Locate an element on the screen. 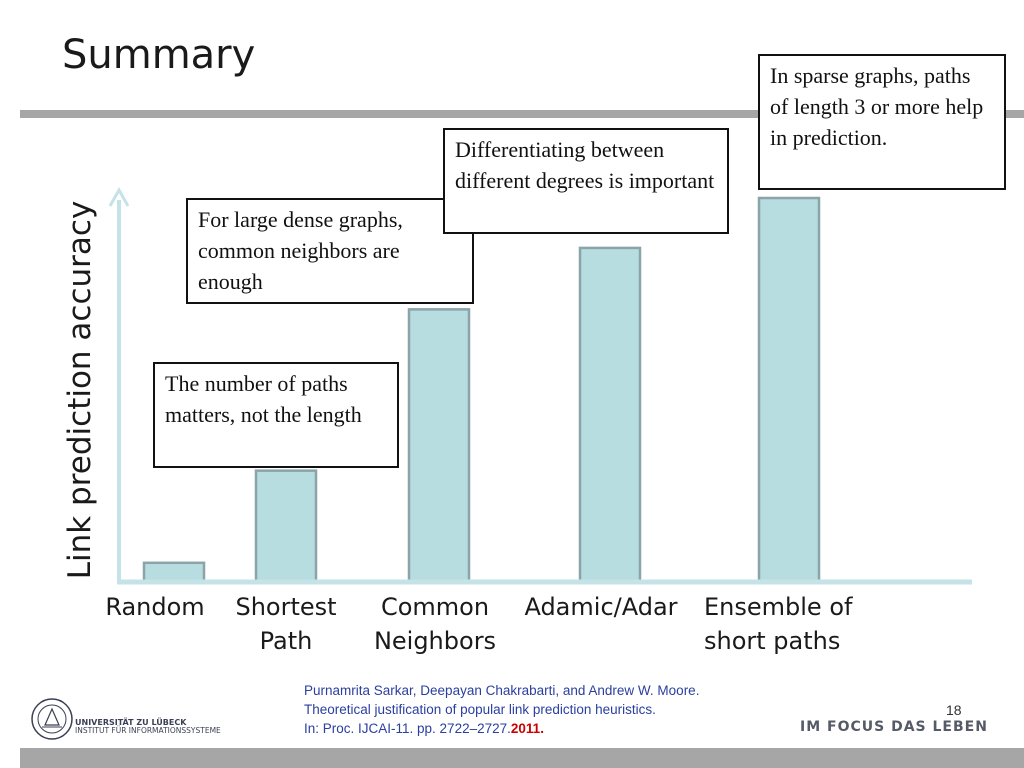  page-number: 18 is located at coordinates (954, 710).